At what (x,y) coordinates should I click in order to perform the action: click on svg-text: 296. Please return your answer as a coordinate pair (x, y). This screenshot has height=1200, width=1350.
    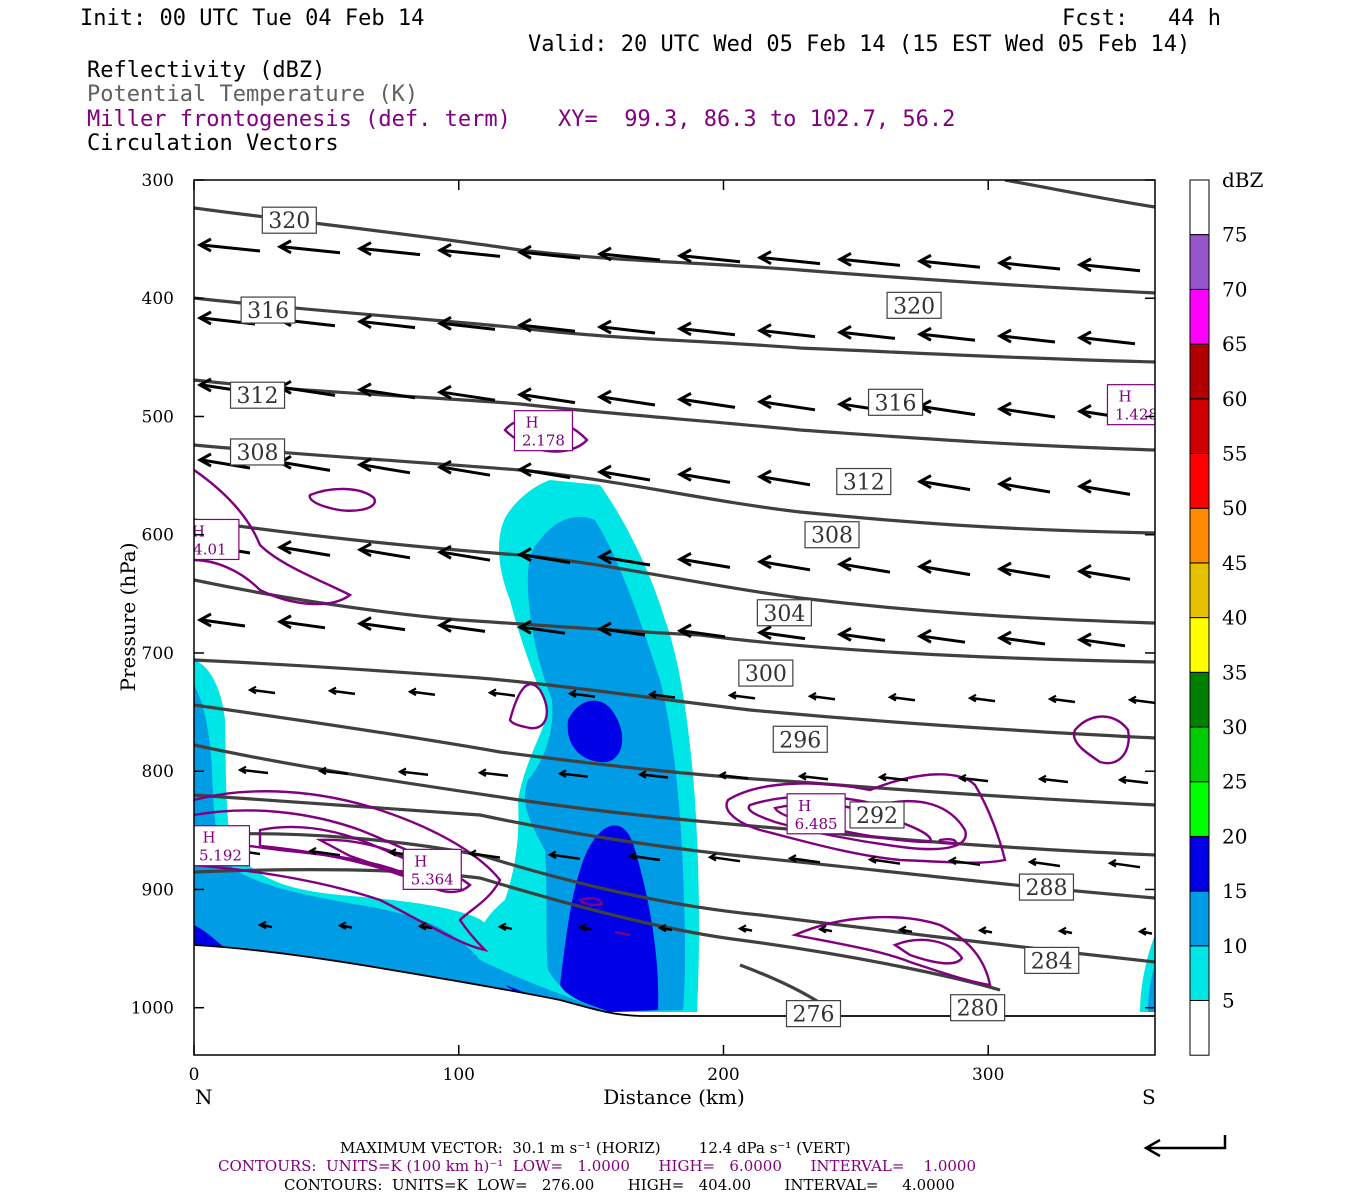
    Looking at the image, I should click on (800, 740).